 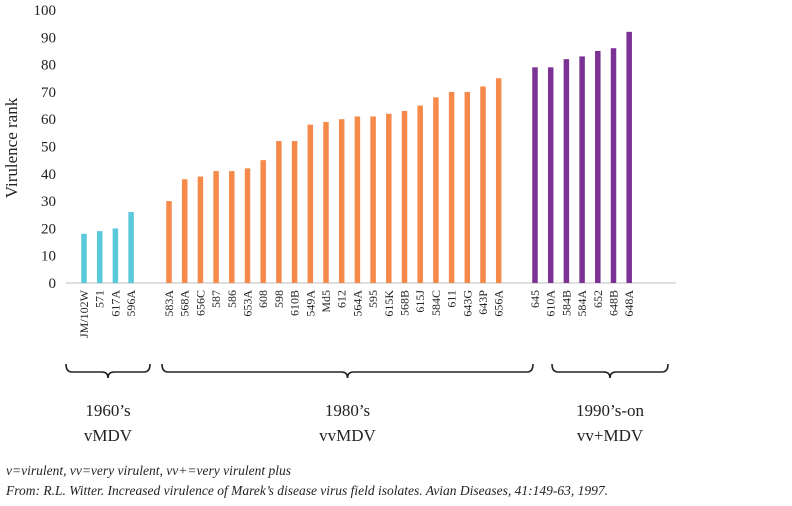 I want to click on category-label: 648A, so click(x=629, y=303).